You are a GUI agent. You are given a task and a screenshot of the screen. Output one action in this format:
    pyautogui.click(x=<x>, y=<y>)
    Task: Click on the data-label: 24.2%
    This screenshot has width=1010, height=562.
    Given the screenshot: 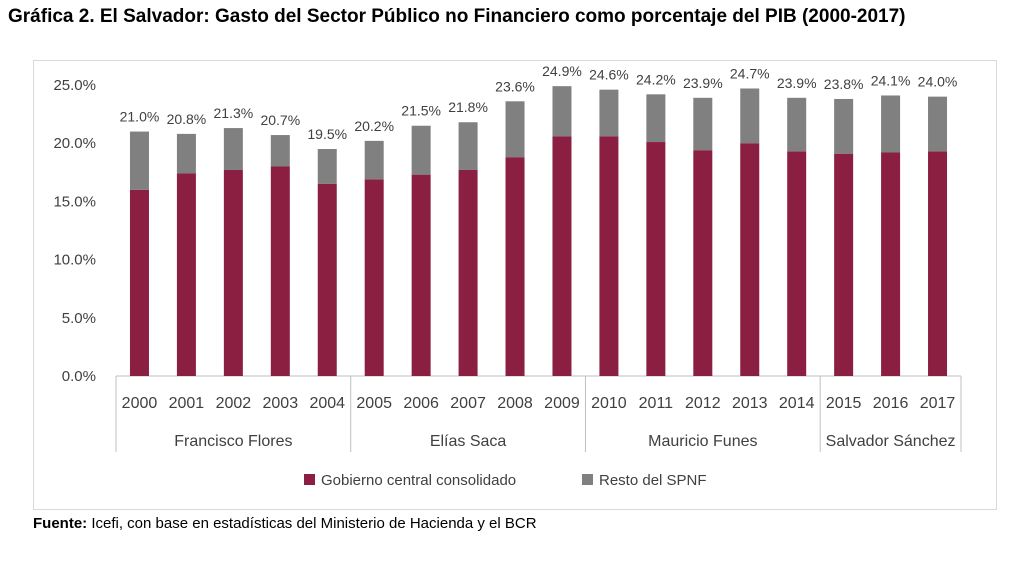 What is the action you would take?
    pyautogui.click(x=656, y=79)
    